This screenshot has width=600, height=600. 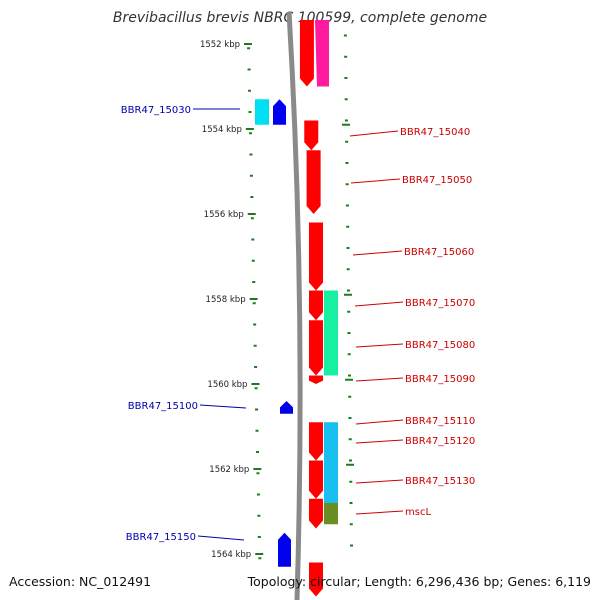 I want to click on kbp-label: 1554 kbp, so click(x=222, y=130).